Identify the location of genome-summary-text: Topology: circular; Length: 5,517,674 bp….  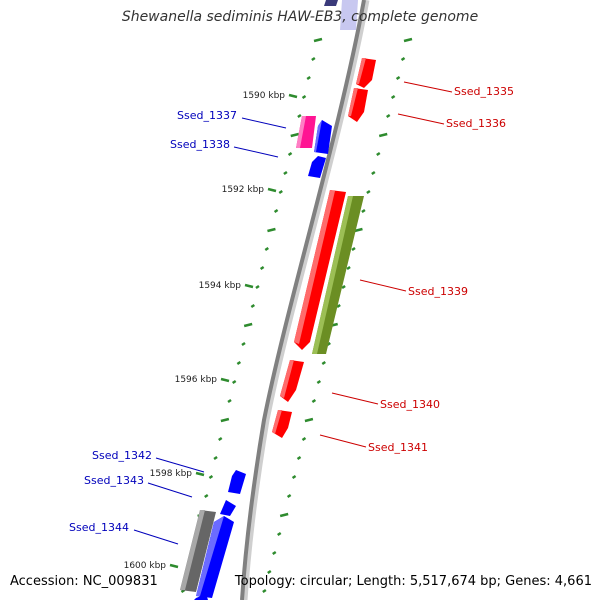
(413, 581).